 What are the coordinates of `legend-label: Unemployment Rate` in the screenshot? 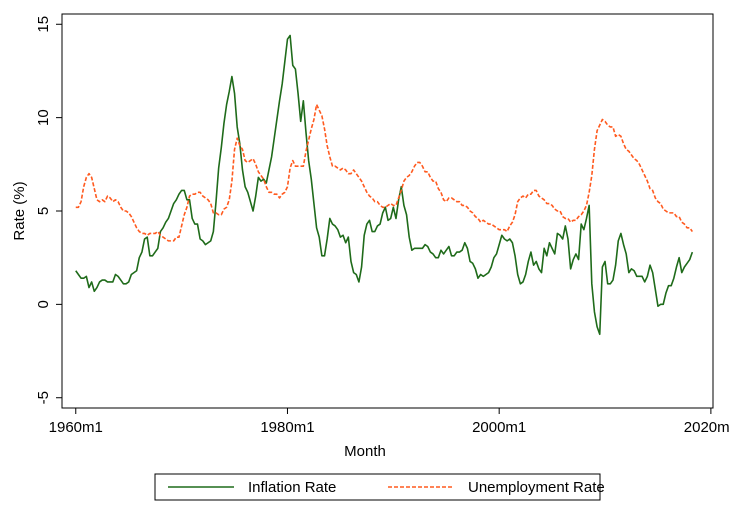 It's located at (536, 487).